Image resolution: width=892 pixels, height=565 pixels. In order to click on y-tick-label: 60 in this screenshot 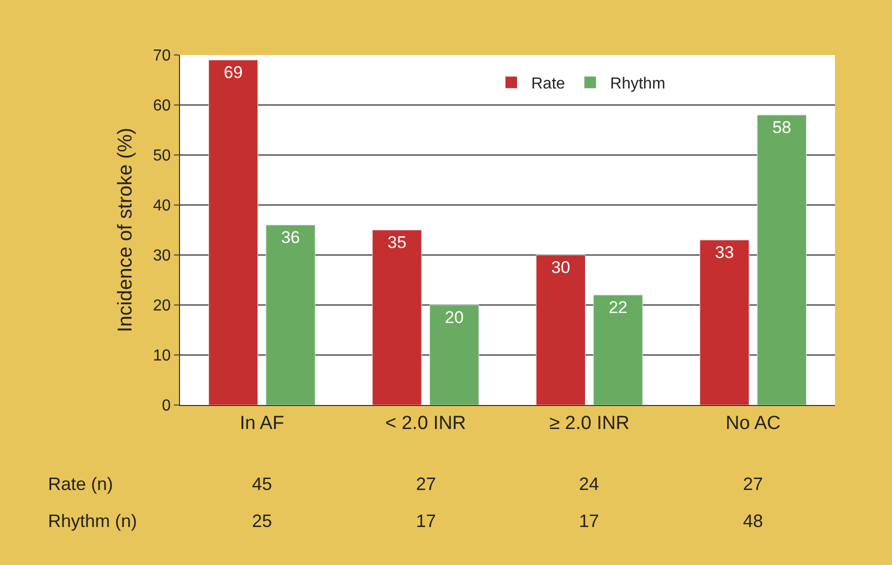, I will do `click(162, 106)`.